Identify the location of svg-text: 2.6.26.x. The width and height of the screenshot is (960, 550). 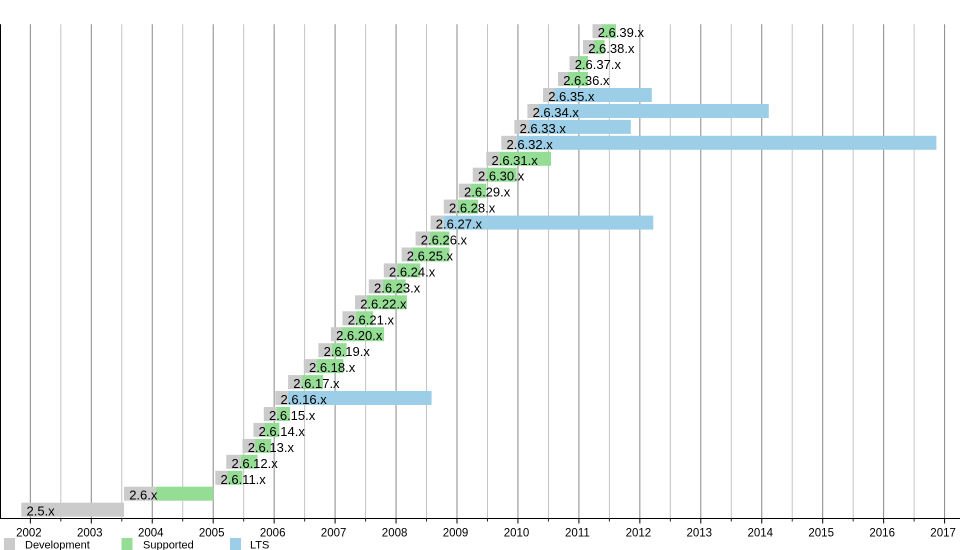
(444, 240).